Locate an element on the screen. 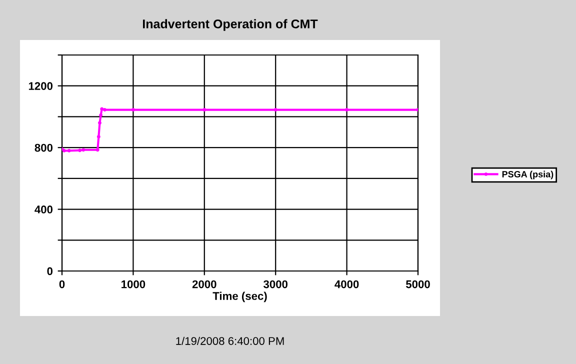  y-tick-label: 1200 is located at coordinates (40, 86).